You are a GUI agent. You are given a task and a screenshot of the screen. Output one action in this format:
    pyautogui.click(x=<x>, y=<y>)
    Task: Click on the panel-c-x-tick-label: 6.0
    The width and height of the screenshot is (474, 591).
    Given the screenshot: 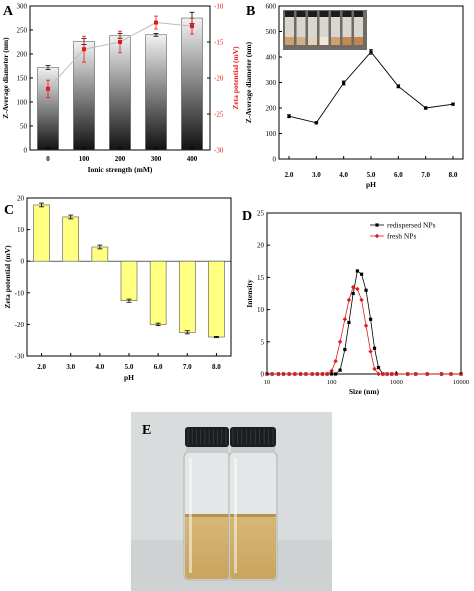 What is the action you would take?
    pyautogui.click(x=158, y=367)
    